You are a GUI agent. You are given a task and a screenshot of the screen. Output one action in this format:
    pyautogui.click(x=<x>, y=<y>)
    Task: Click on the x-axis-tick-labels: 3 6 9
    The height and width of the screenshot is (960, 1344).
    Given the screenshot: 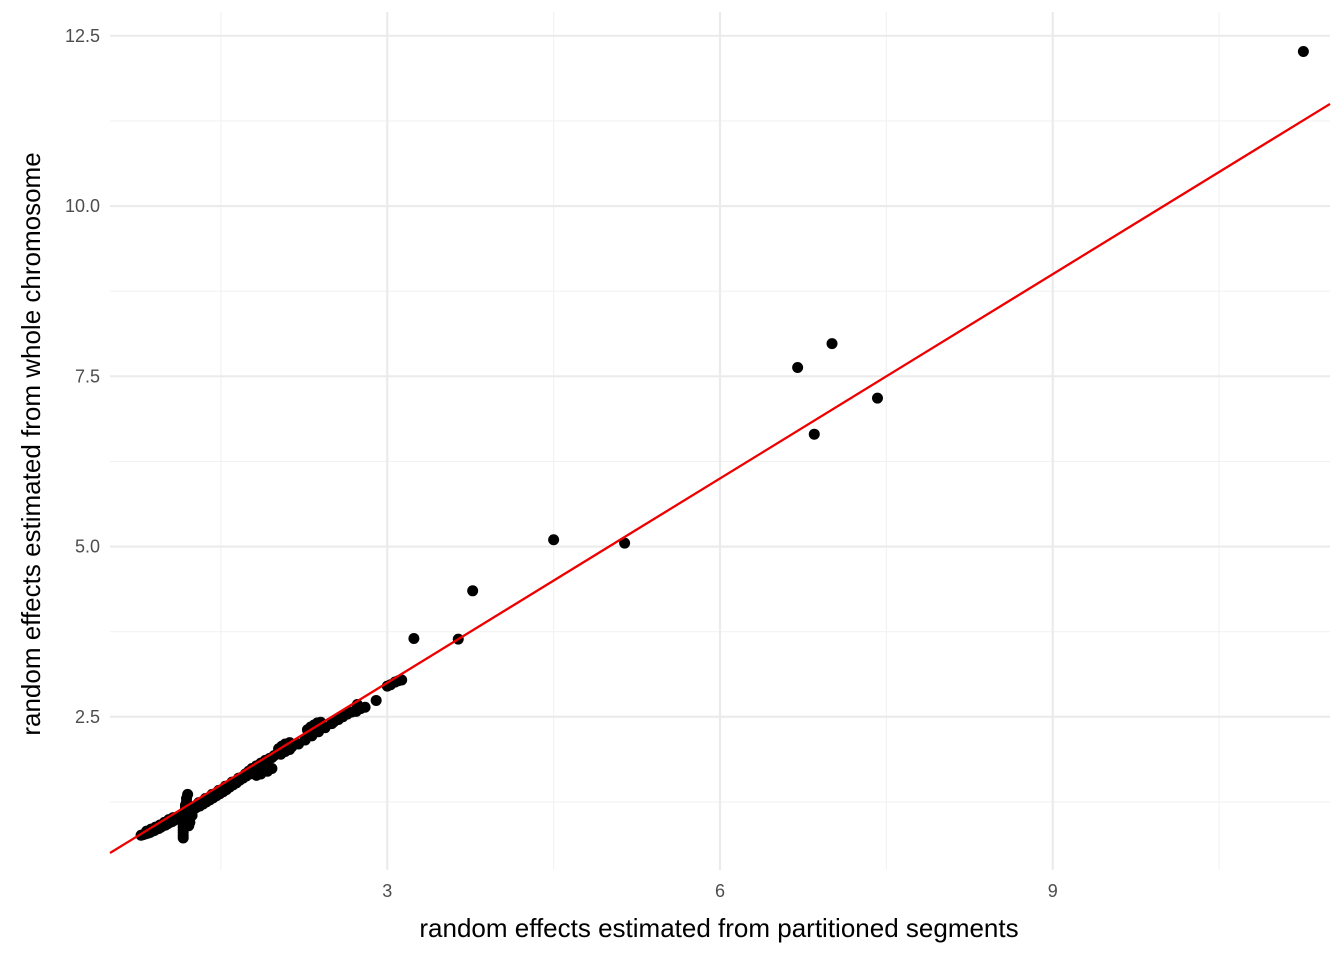 What is the action you would take?
    pyautogui.click(x=719, y=891)
    